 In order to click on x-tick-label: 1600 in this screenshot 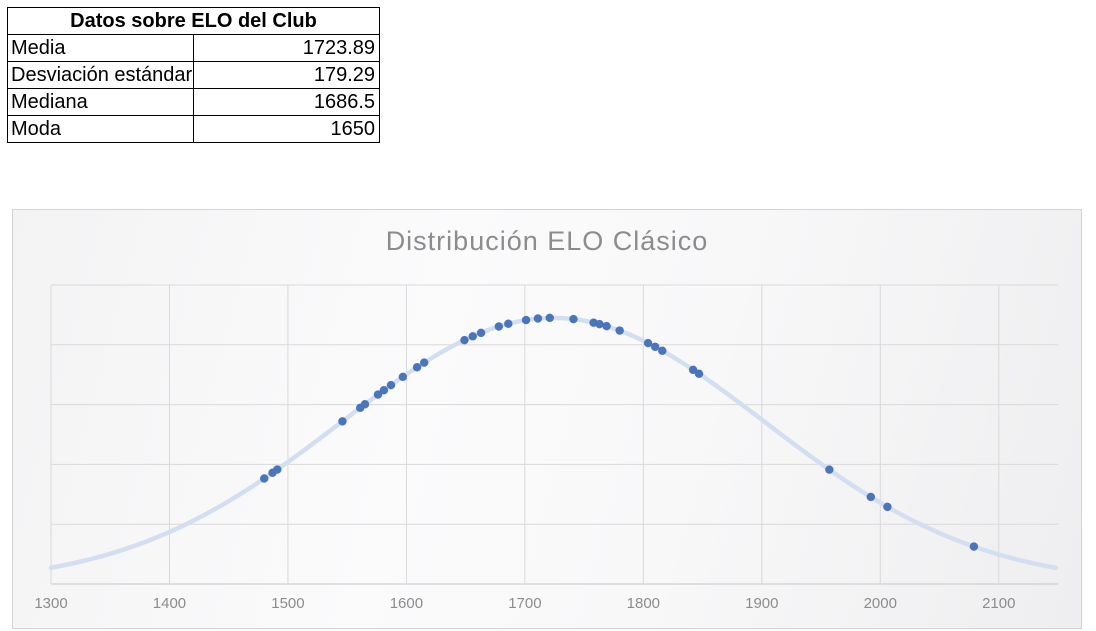, I will do `click(406, 603)`.